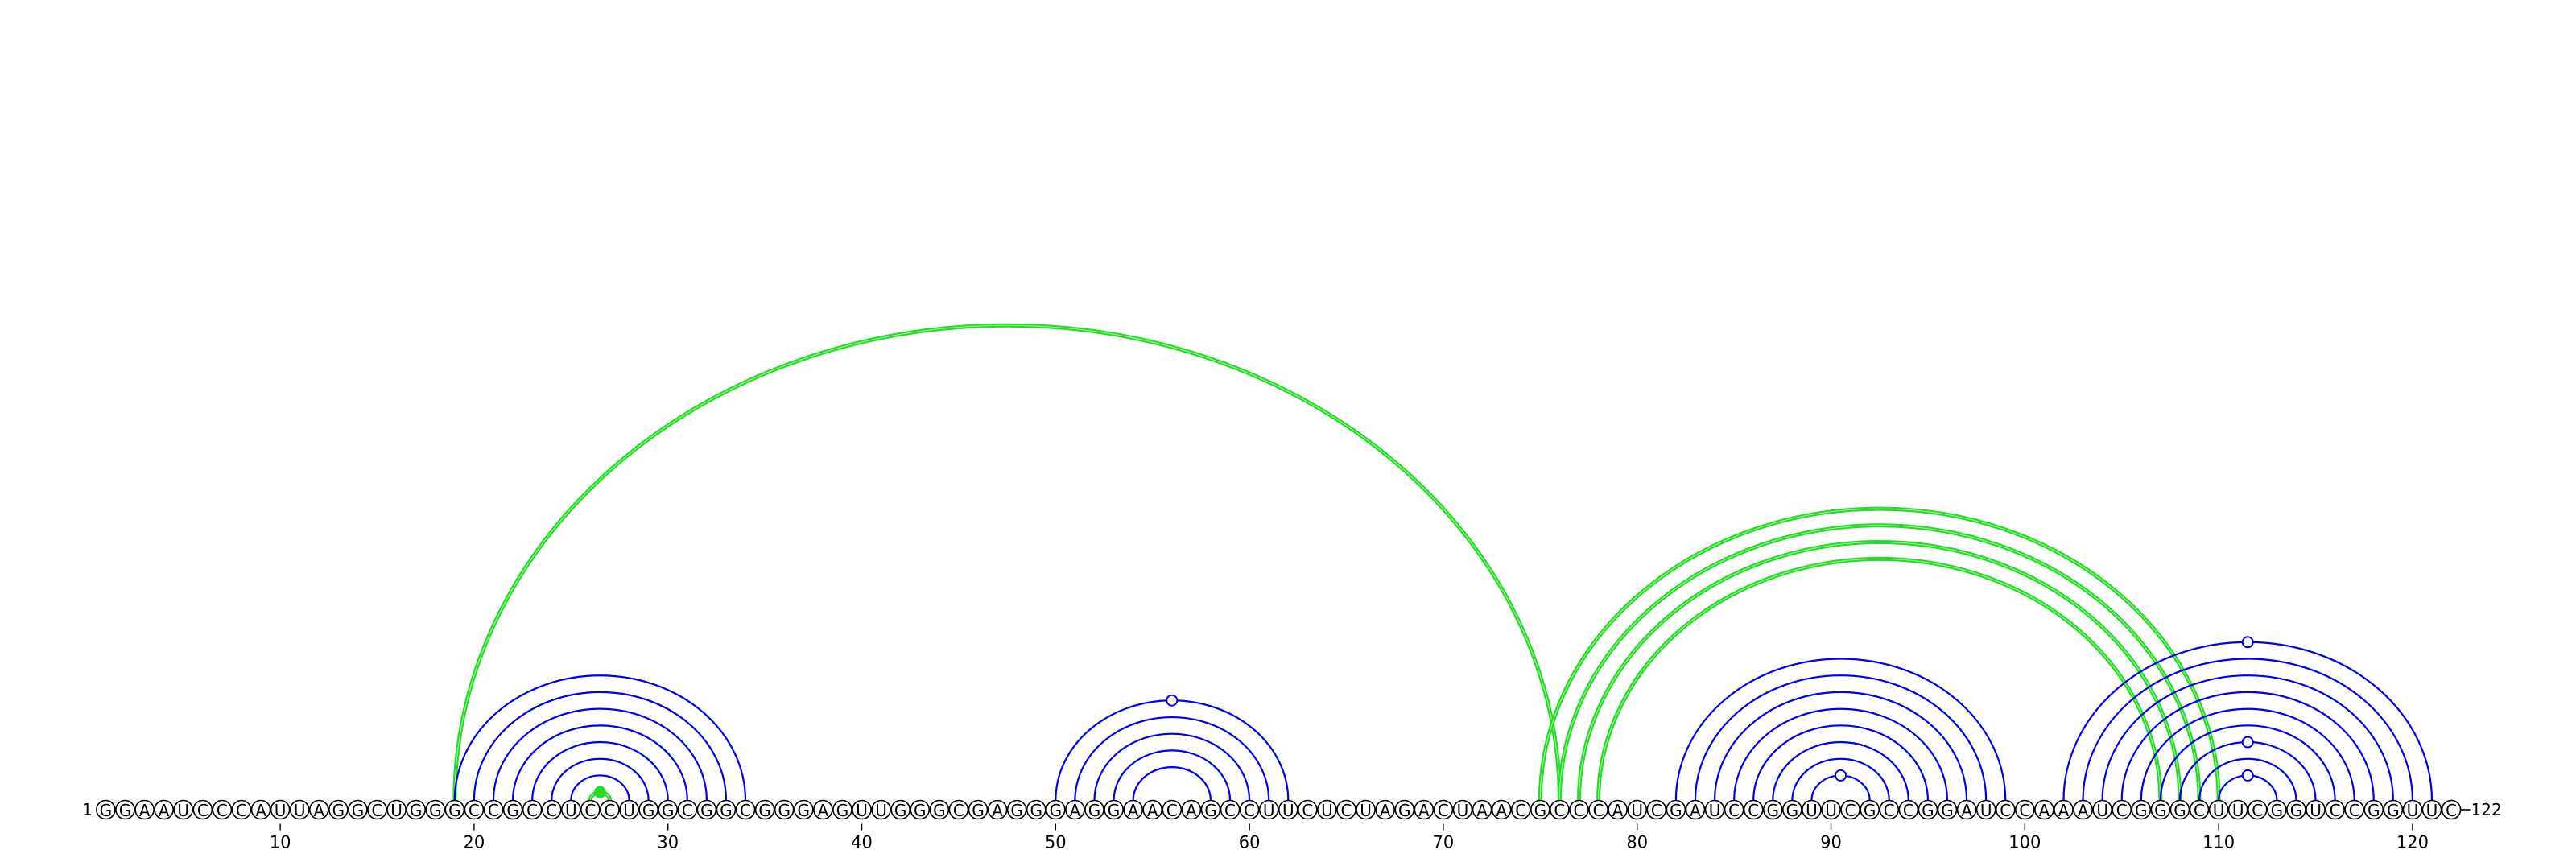 This screenshot has width=2576, height=858. Describe the element at coordinates (87, 809) in the screenshot. I see `sequence-start-index: 1` at that location.